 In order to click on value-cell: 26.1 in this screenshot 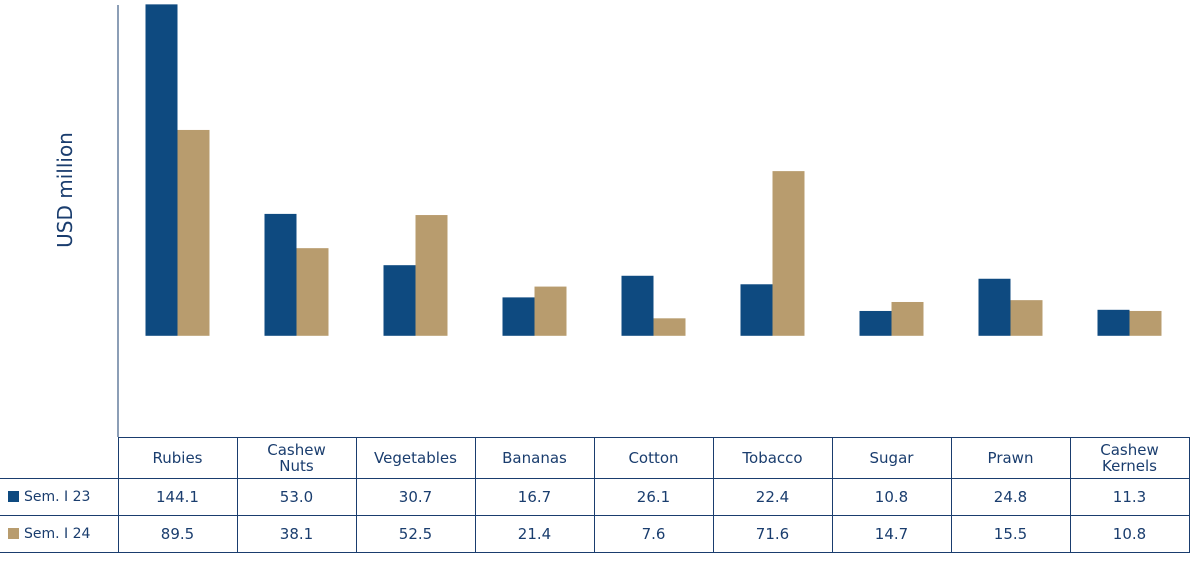, I will do `click(653, 497)`.